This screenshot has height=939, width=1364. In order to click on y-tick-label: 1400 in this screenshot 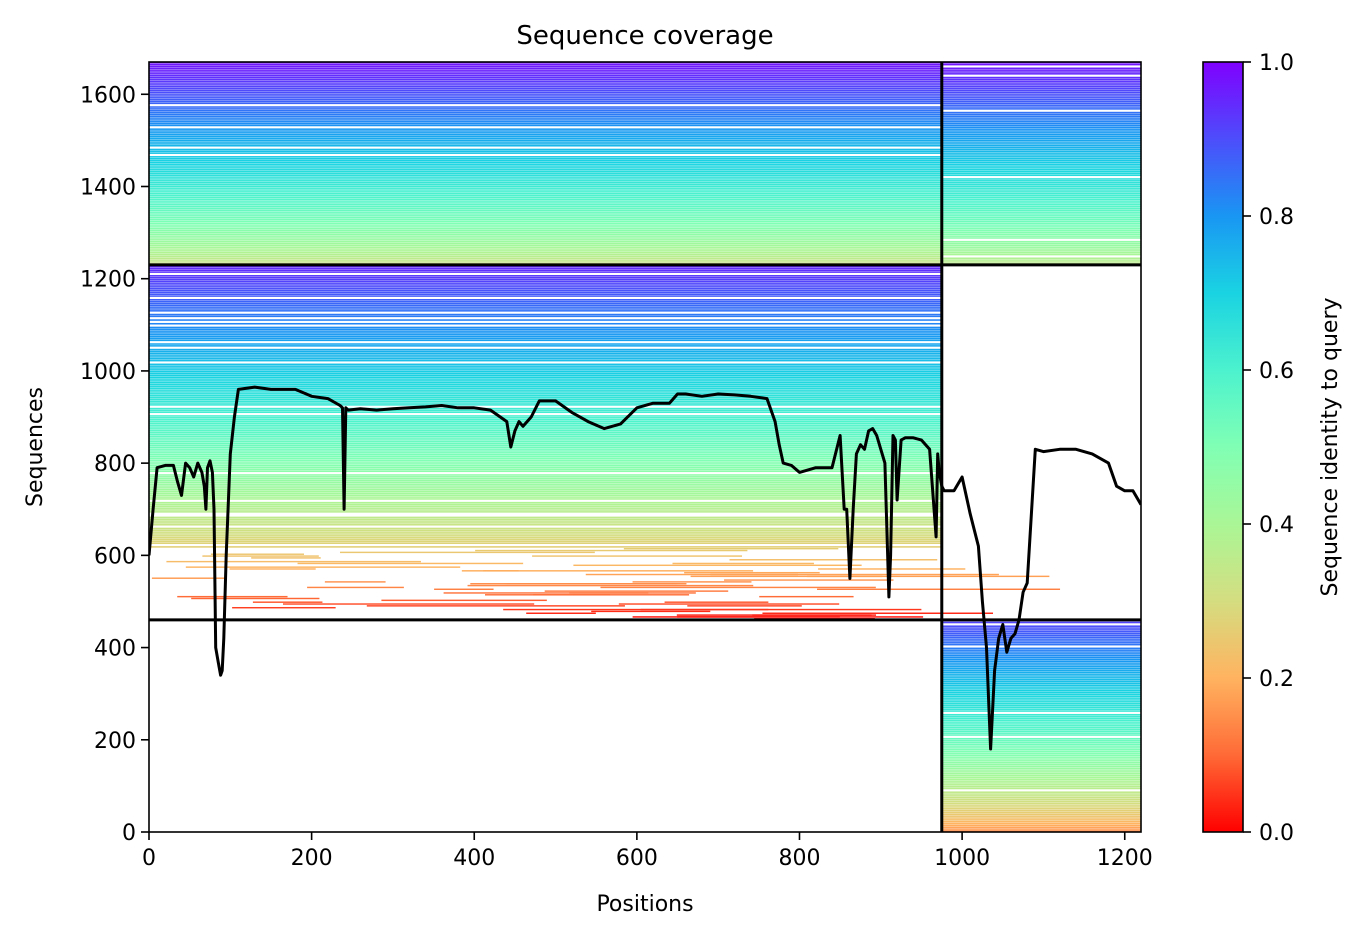, I will do `click(108, 187)`.